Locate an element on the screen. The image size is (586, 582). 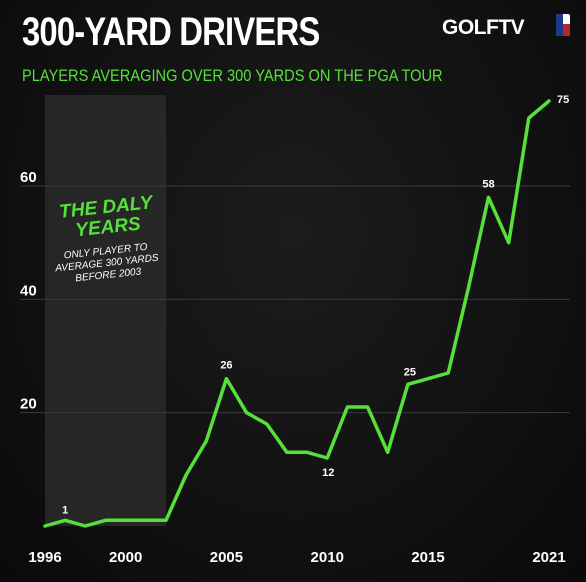
x-tick-2021: 2021 is located at coordinates (548, 557).